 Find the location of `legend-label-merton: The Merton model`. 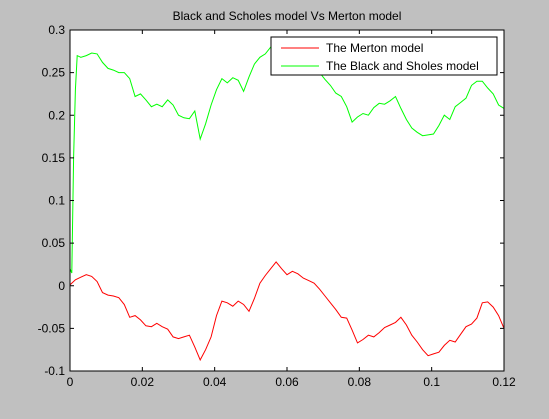

legend-label-merton: The Merton model is located at coordinates (374, 48).